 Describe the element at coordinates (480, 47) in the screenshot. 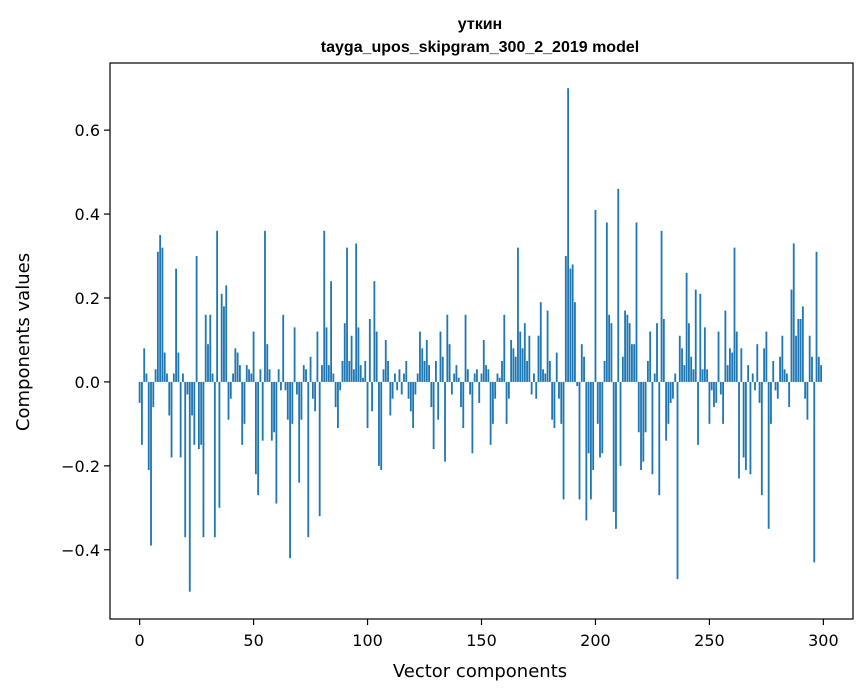

I see `chart-subtitle: tayga_upos_skipgram_300_2_2019 model` at that location.